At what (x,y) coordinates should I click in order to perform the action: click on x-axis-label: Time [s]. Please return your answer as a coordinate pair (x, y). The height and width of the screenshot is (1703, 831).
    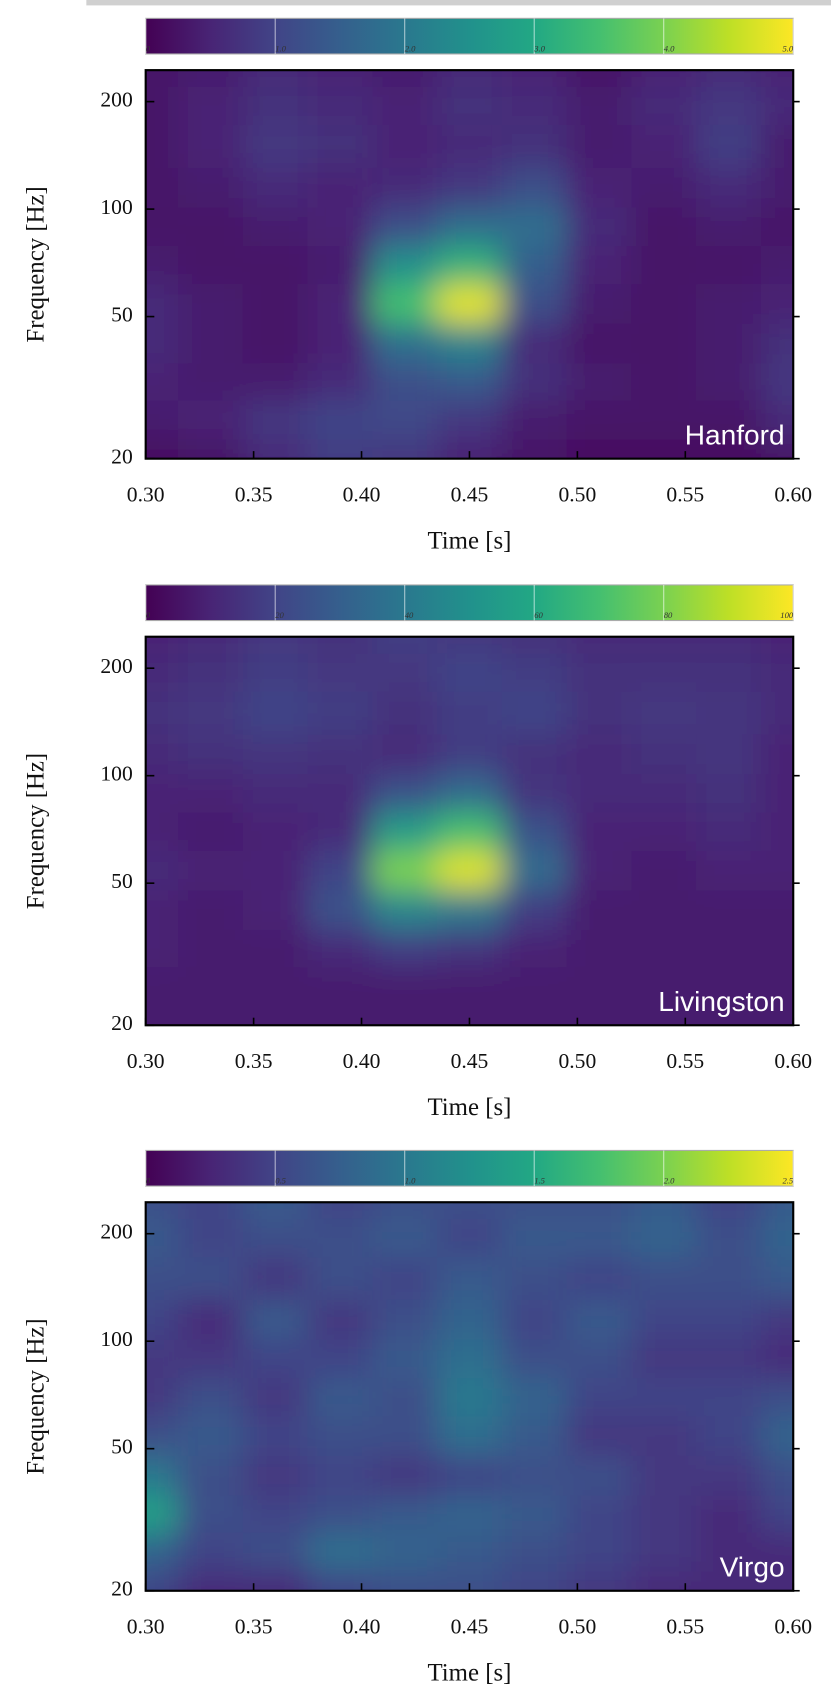
    Looking at the image, I should click on (470, 541).